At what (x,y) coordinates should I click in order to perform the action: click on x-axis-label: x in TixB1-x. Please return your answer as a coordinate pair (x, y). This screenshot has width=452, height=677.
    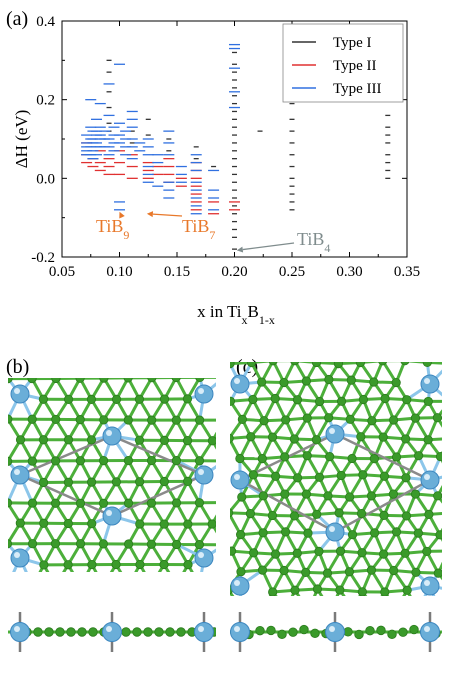
    Looking at the image, I should click on (236, 314).